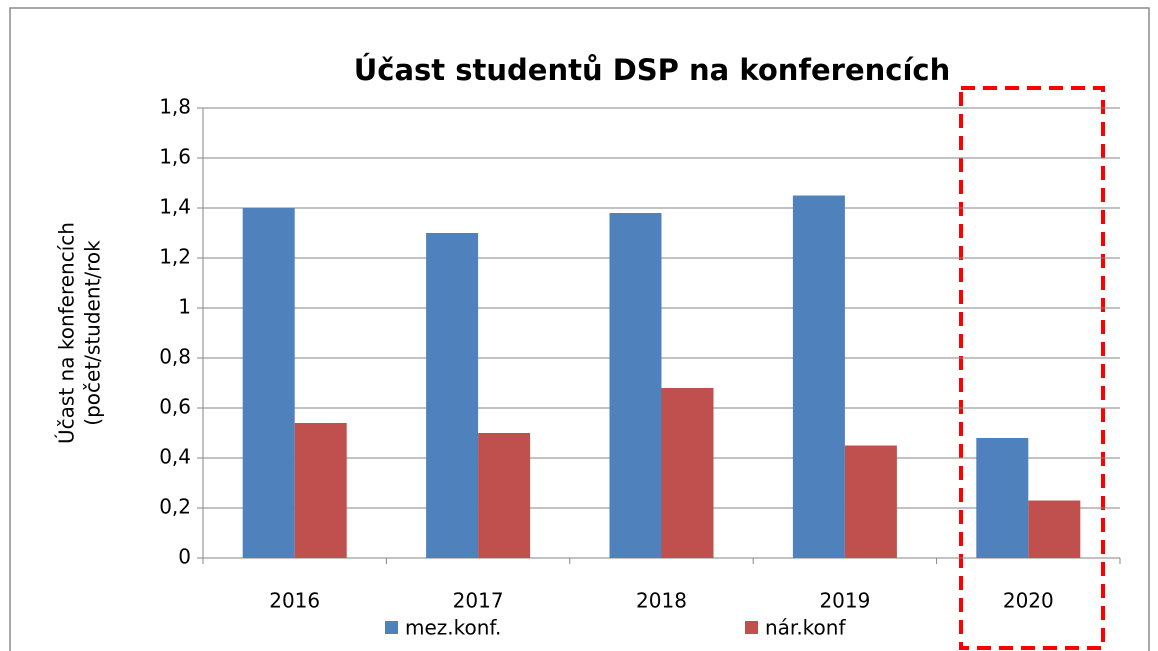 Image resolution: width=1158 pixels, height=651 pixels. I want to click on y-tick-label: 0,2, so click(175, 507).